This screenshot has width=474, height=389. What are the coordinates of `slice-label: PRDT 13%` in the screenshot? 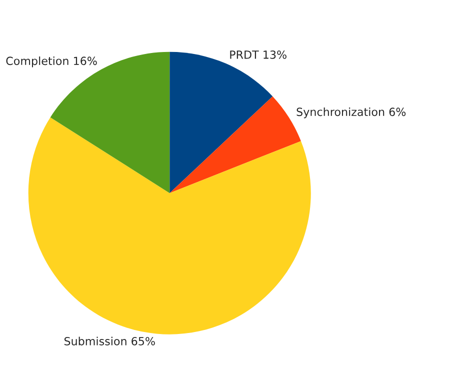 It's located at (258, 54).